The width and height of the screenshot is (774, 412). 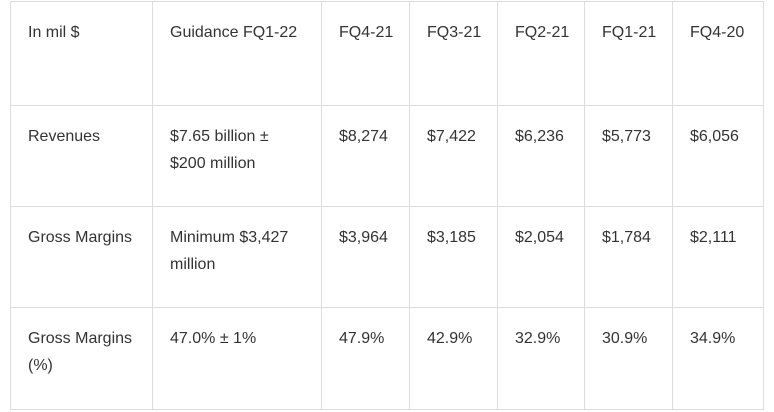 What do you see at coordinates (628, 358) in the screenshot?
I see `value-cell: 30.9%` at bounding box center [628, 358].